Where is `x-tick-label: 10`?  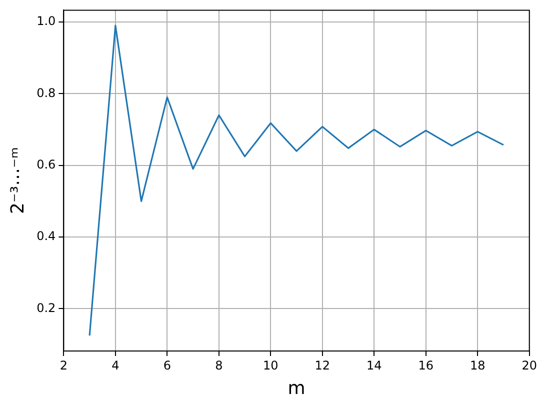
x-tick-label: 10 is located at coordinates (270, 365).